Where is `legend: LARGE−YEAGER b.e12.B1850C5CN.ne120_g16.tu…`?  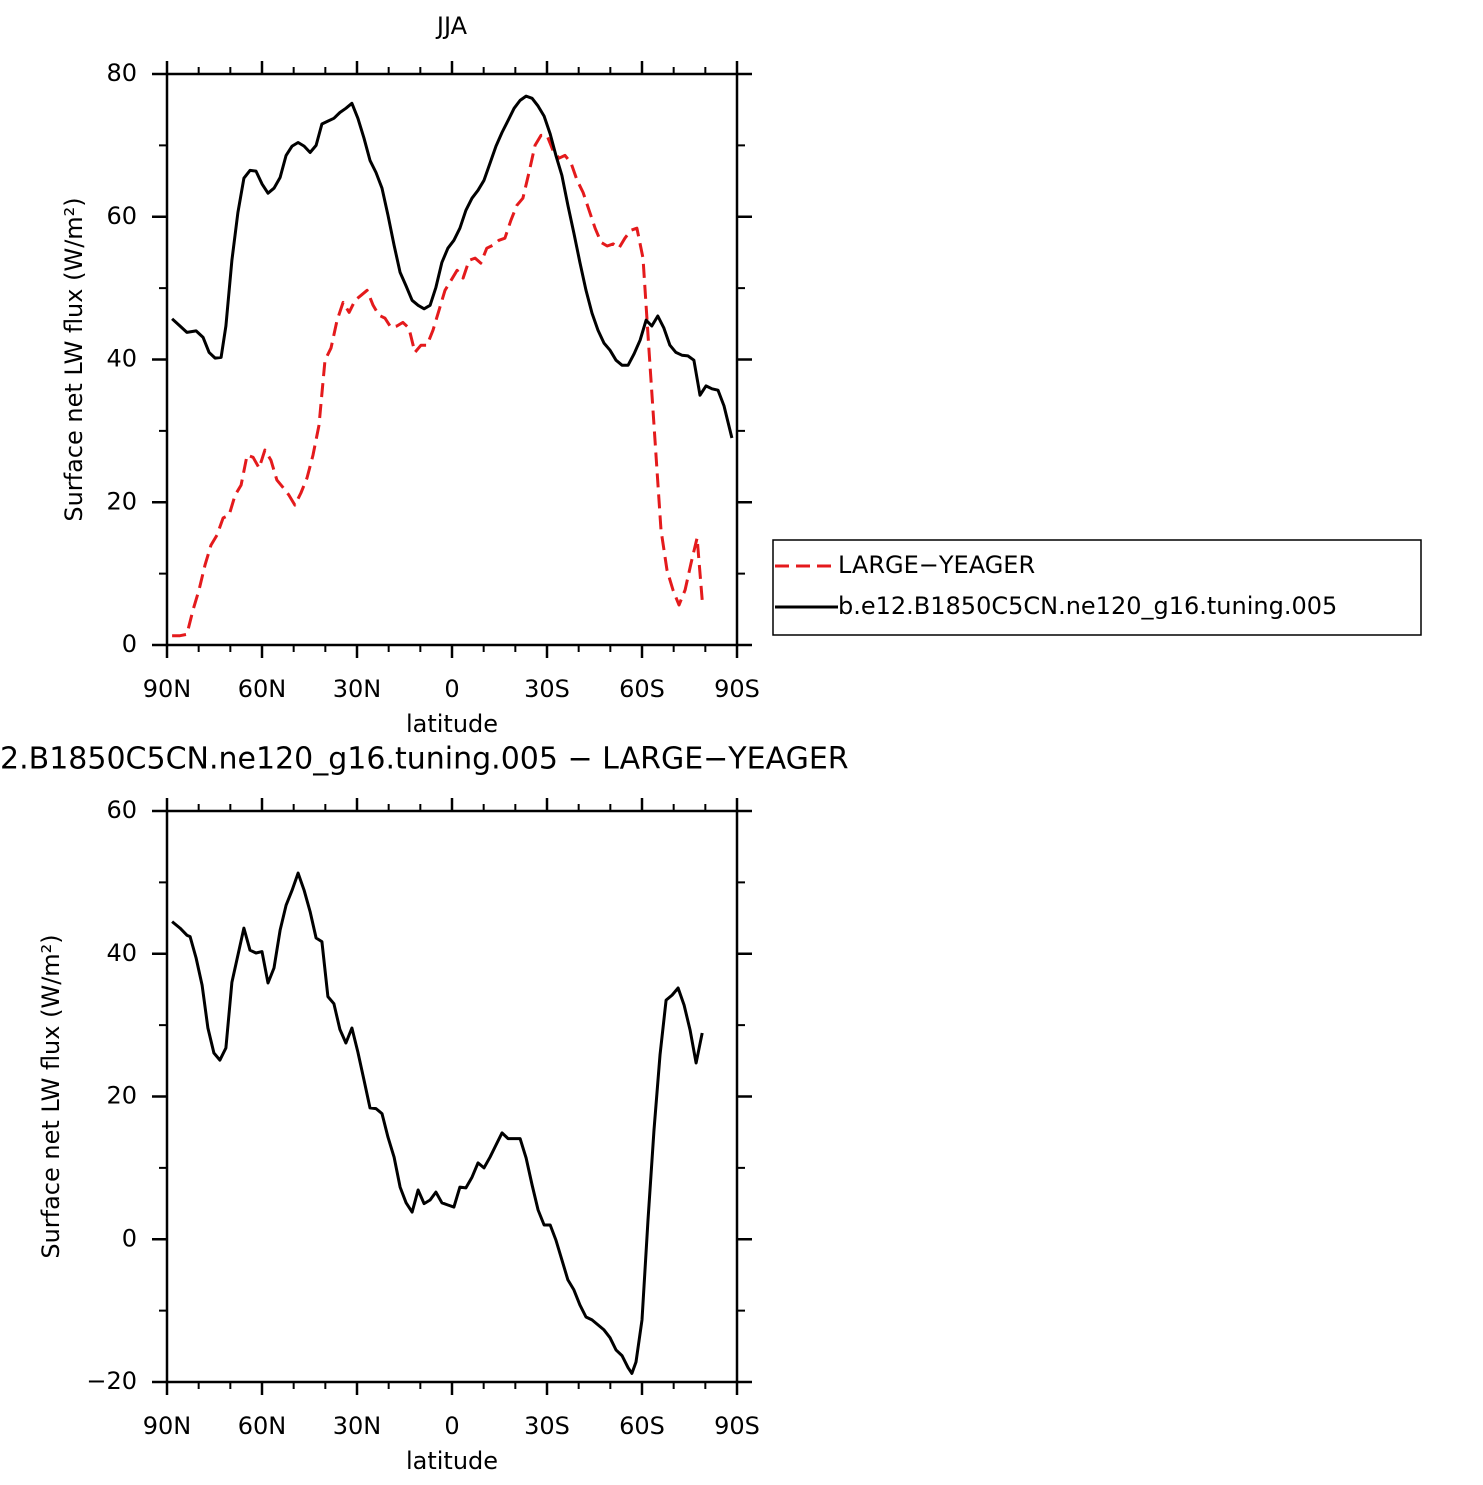 legend: LARGE−YEAGER b.e12.B1850C5CN.ne120_g16.tu… is located at coordinates (1097, 587).